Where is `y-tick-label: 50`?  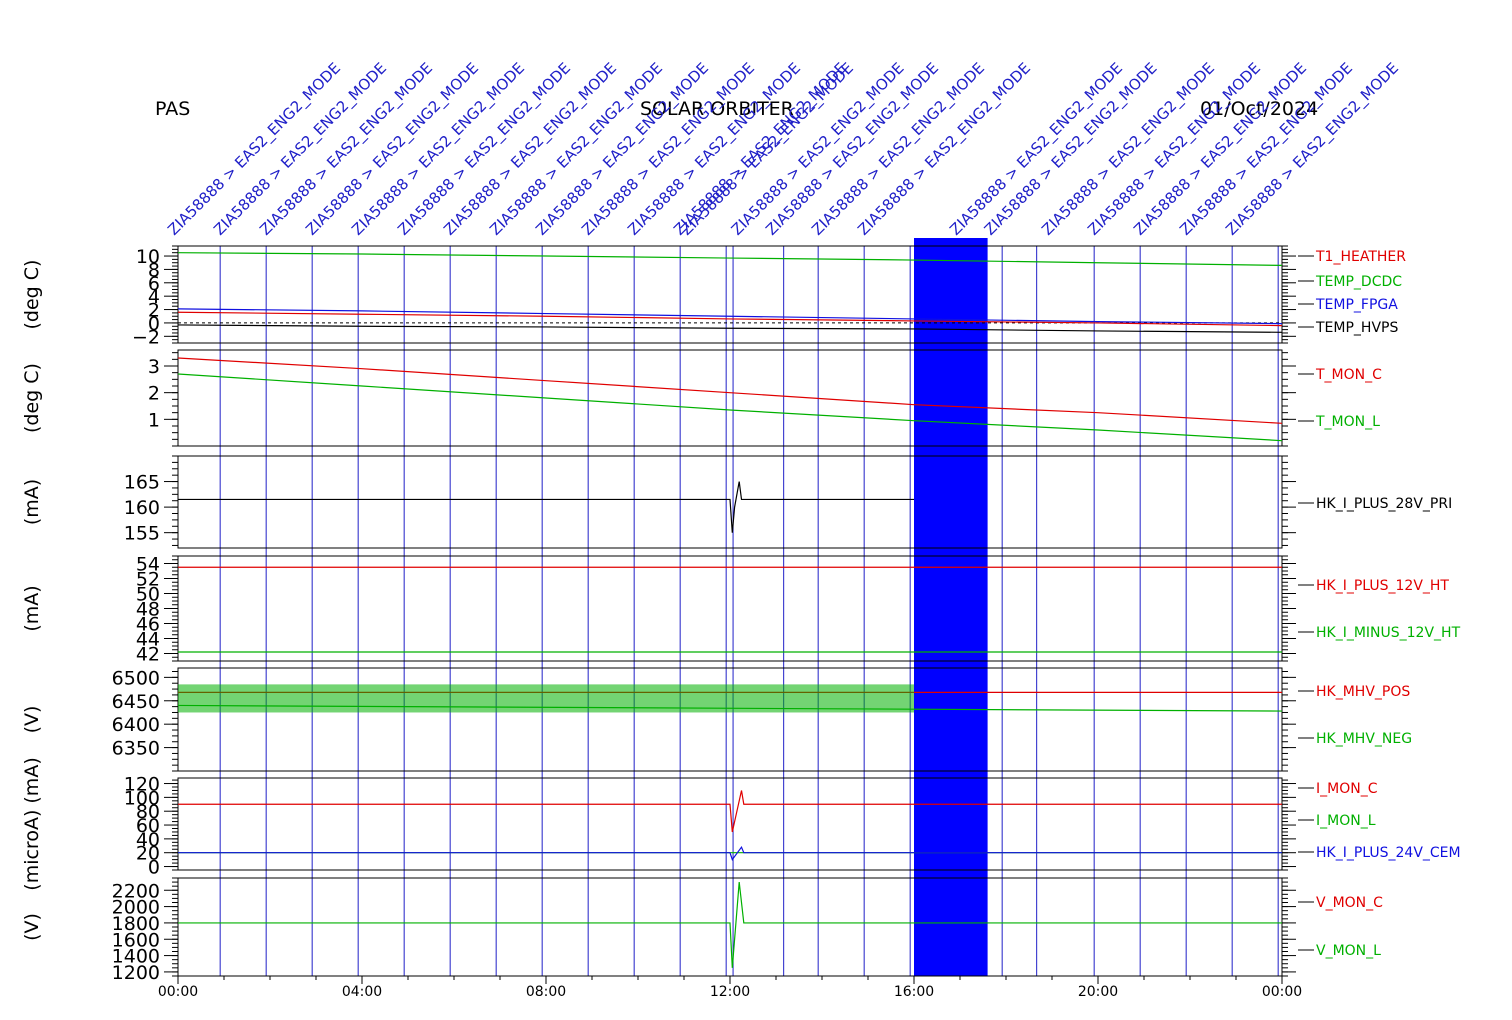
y-tick-label: 50 is located at coordinates (148, 595).